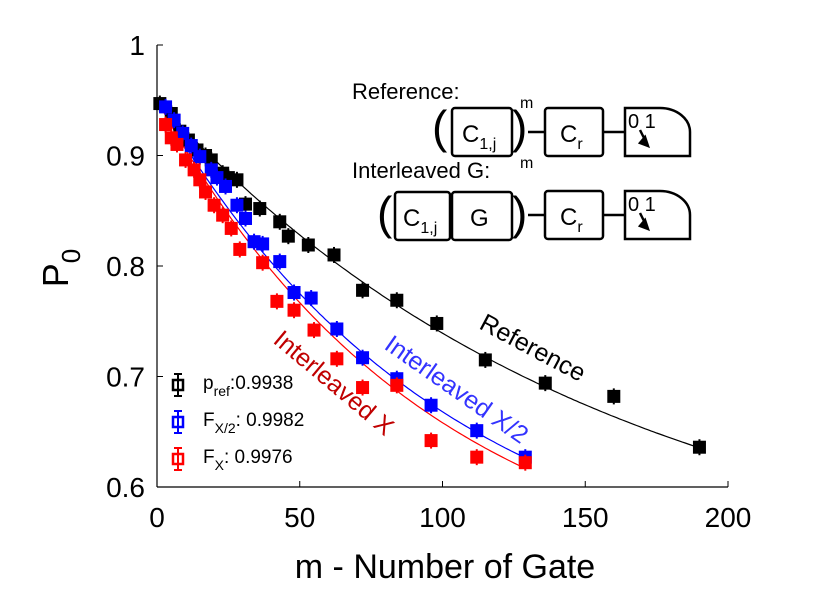 Image resolution: width=830 pixels, height=593 pixels. What do you see at coordinates (125, 266) in the screenshot?
I see `y-tick-label: 0.8` at bounding box center [125, 266].